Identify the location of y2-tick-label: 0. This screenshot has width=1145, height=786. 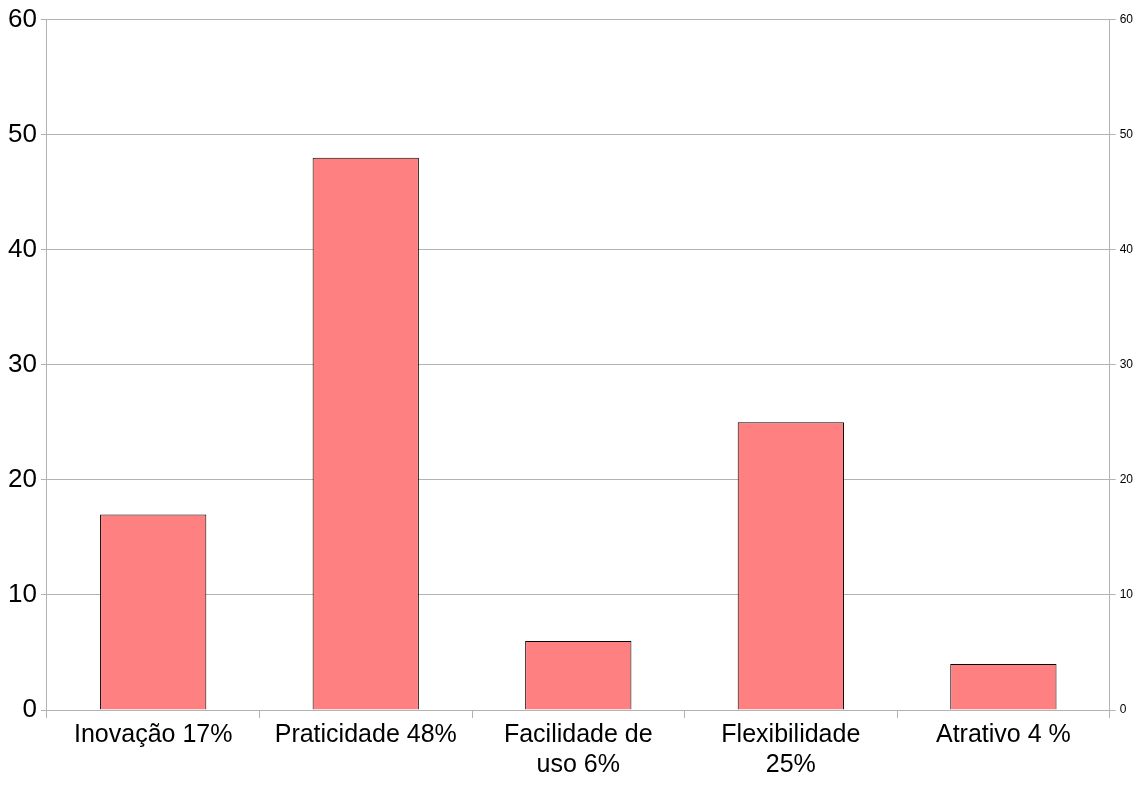
(1123, 709).